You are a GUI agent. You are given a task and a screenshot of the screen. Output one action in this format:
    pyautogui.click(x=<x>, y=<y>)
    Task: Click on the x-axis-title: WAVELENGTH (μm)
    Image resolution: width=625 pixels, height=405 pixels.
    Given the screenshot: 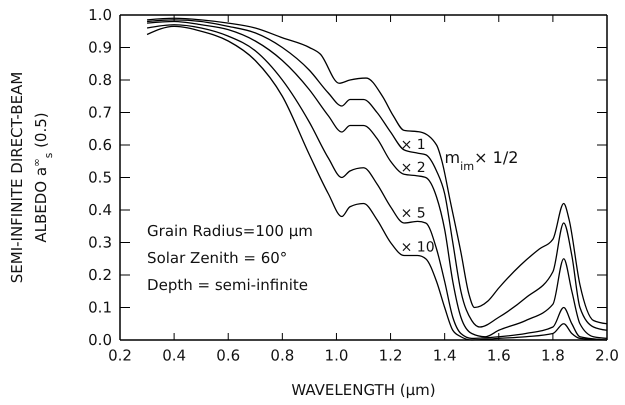 What is the action you would take?
    pyautogui.click(x=363, y=390)
    